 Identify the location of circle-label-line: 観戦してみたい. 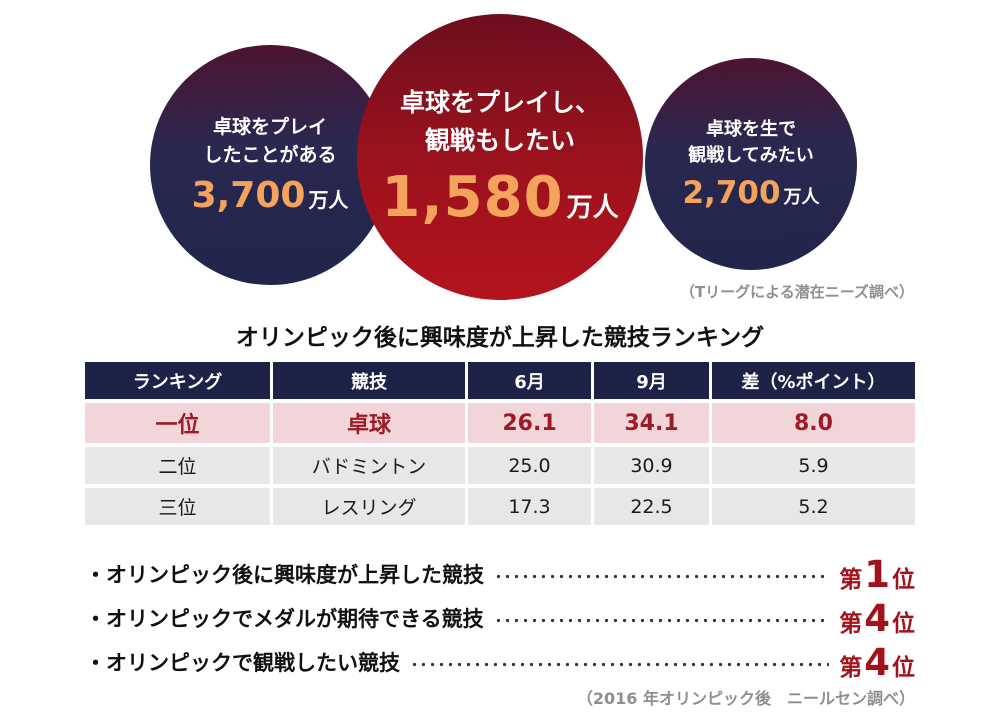
(751, 155).